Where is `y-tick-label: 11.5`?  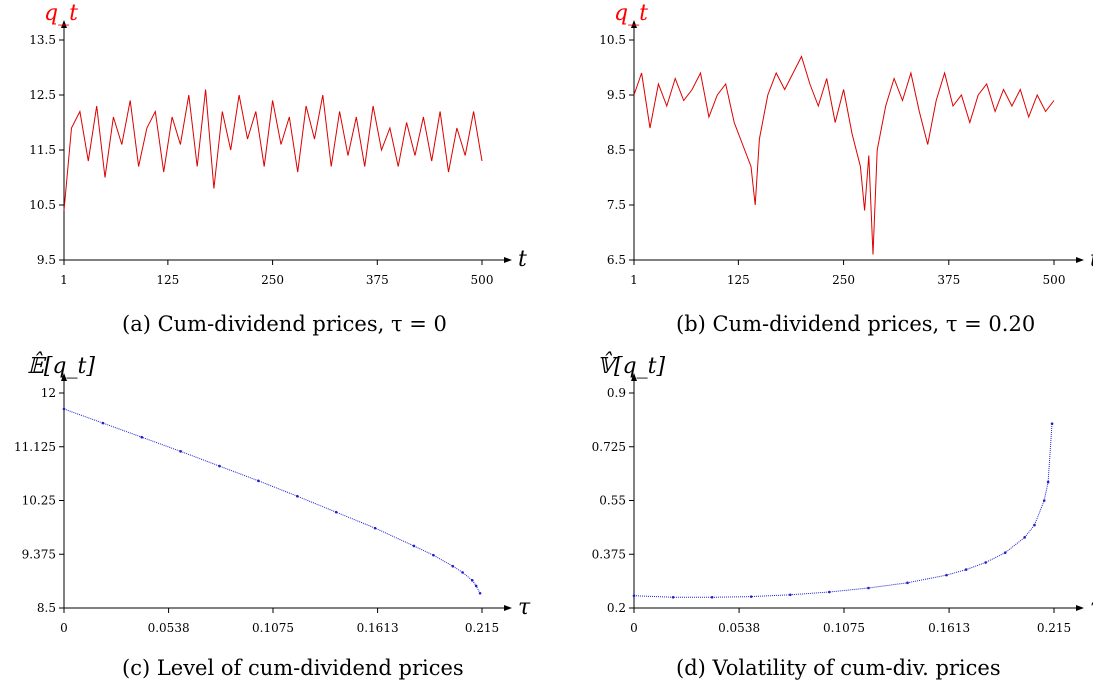
y-tick-label: 11.5 is located at coordinates (42, 150).